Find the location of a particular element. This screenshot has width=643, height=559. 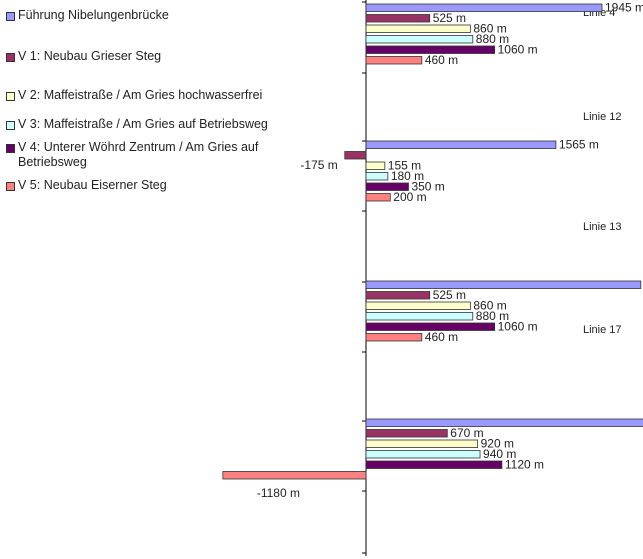

legend-label: Führung Nibelungenbrücke is located at coordinates (93, 15).